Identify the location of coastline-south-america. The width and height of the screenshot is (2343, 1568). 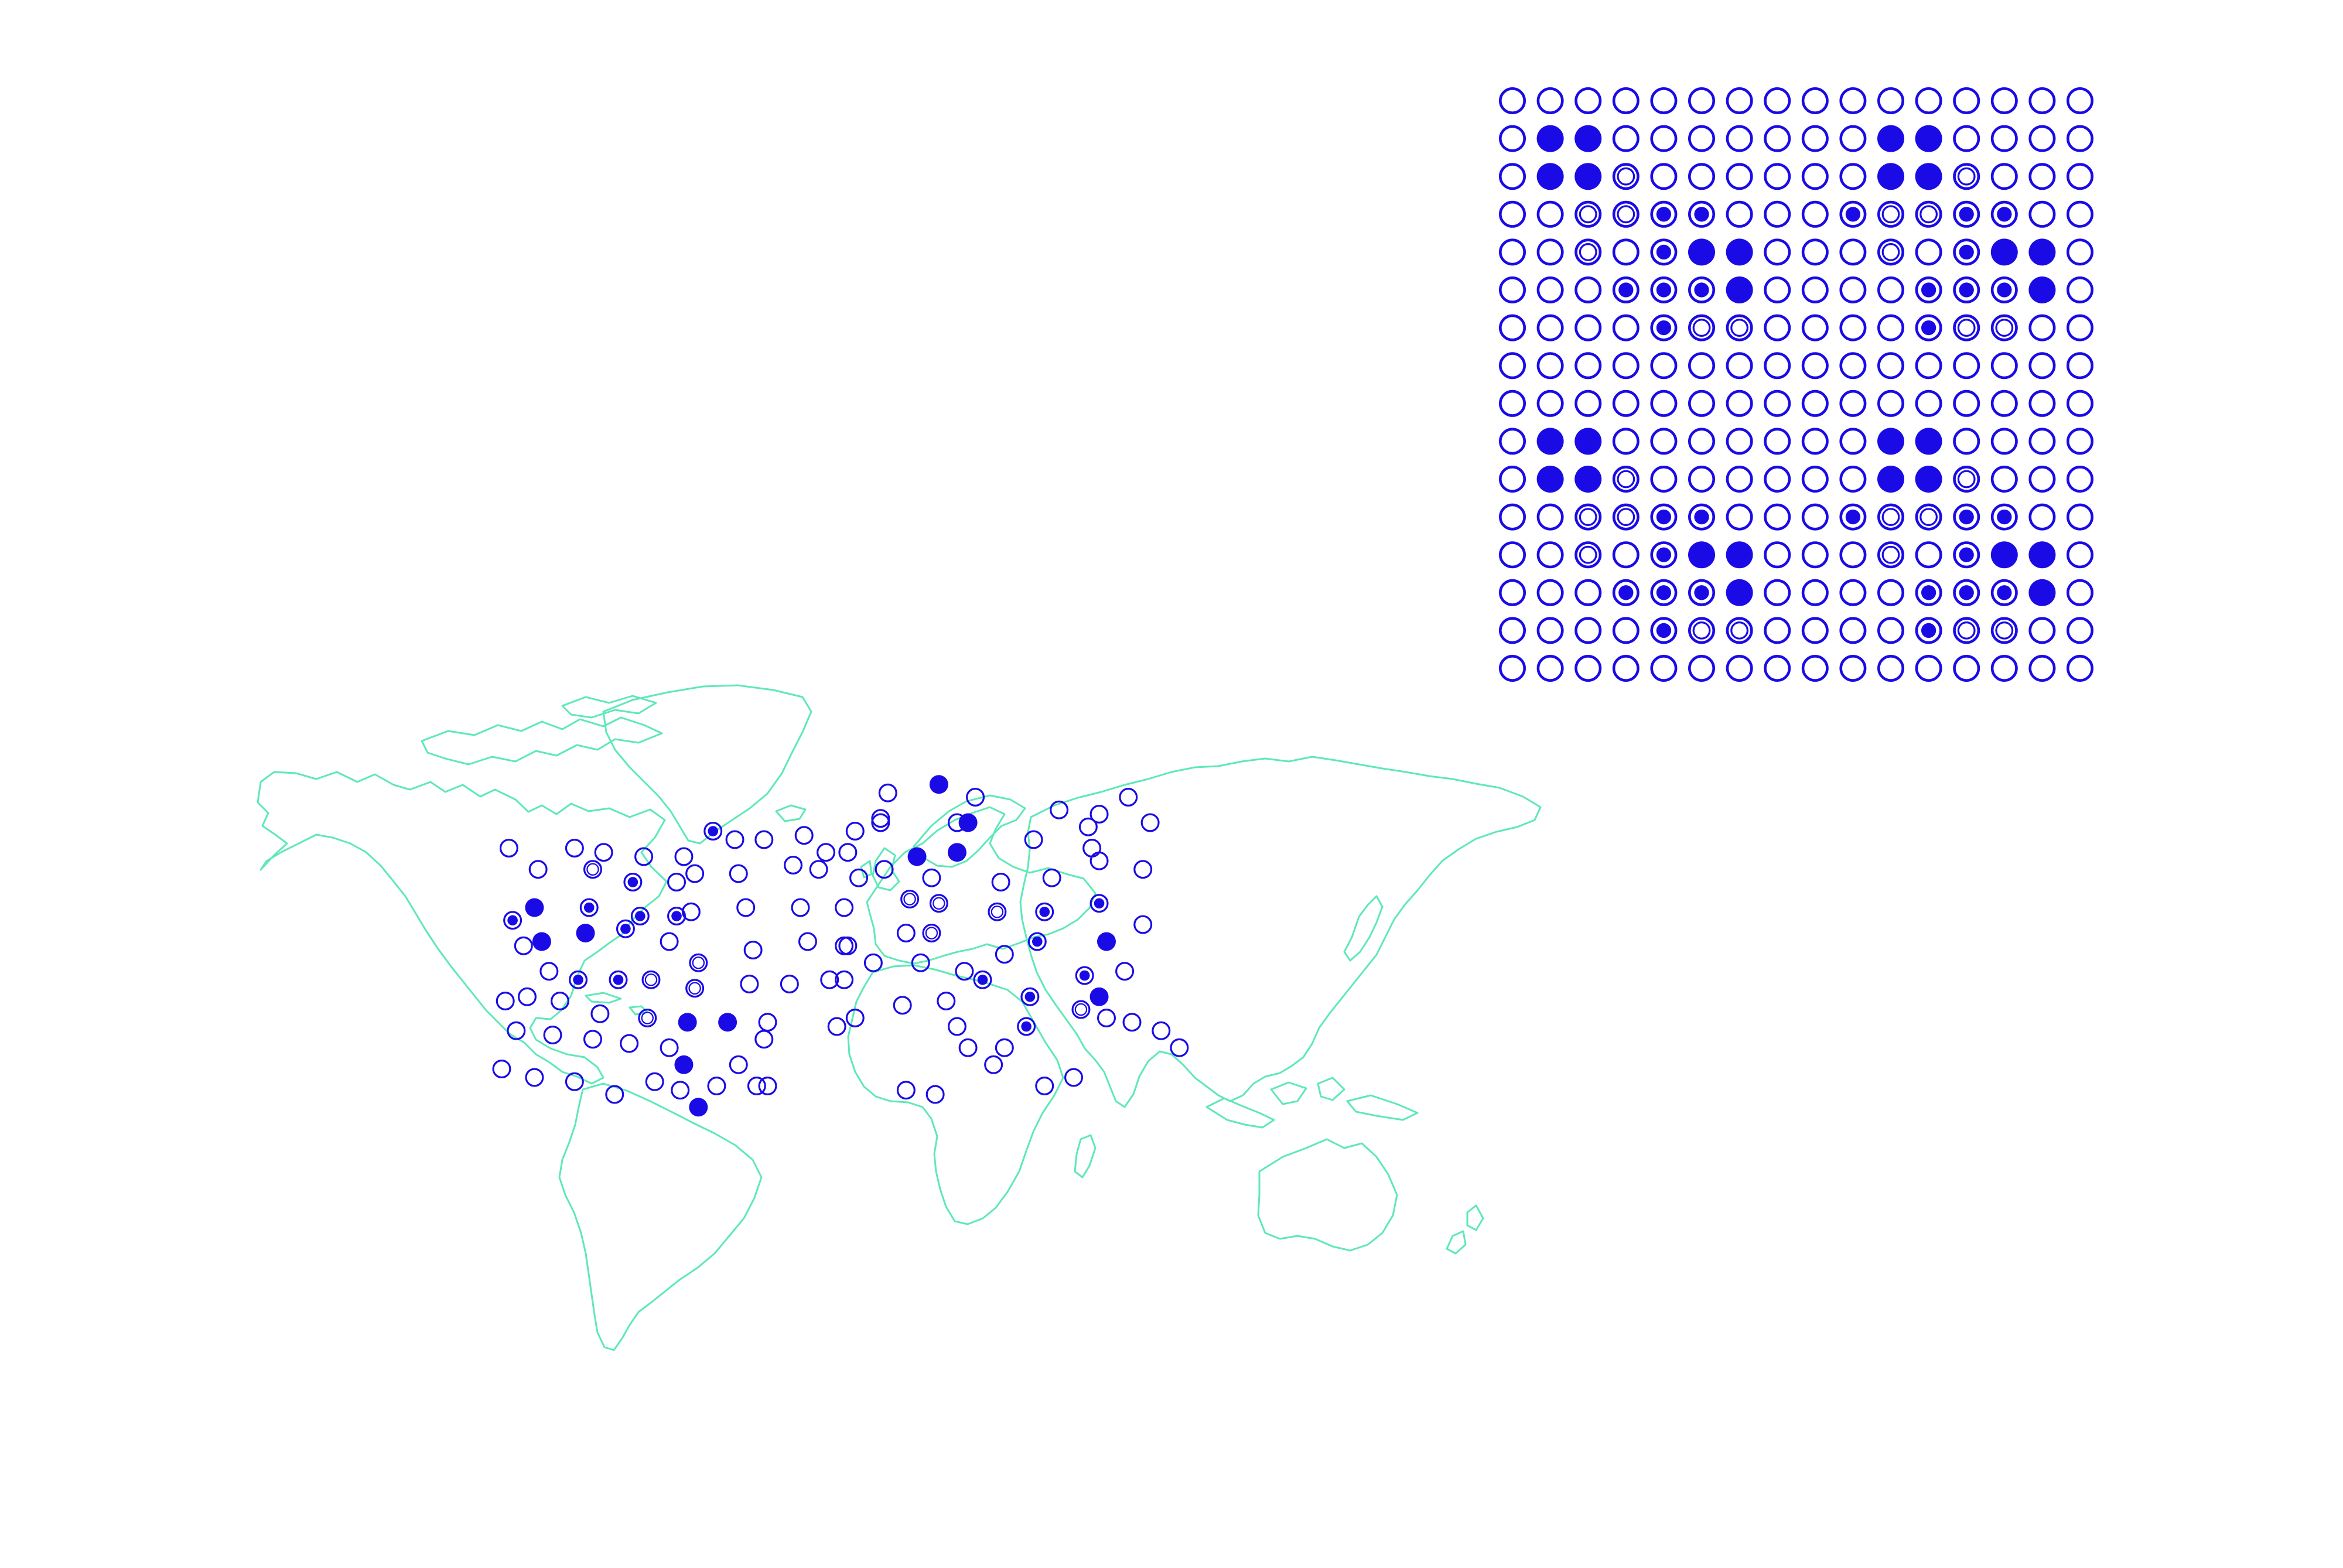
(660, 1216).